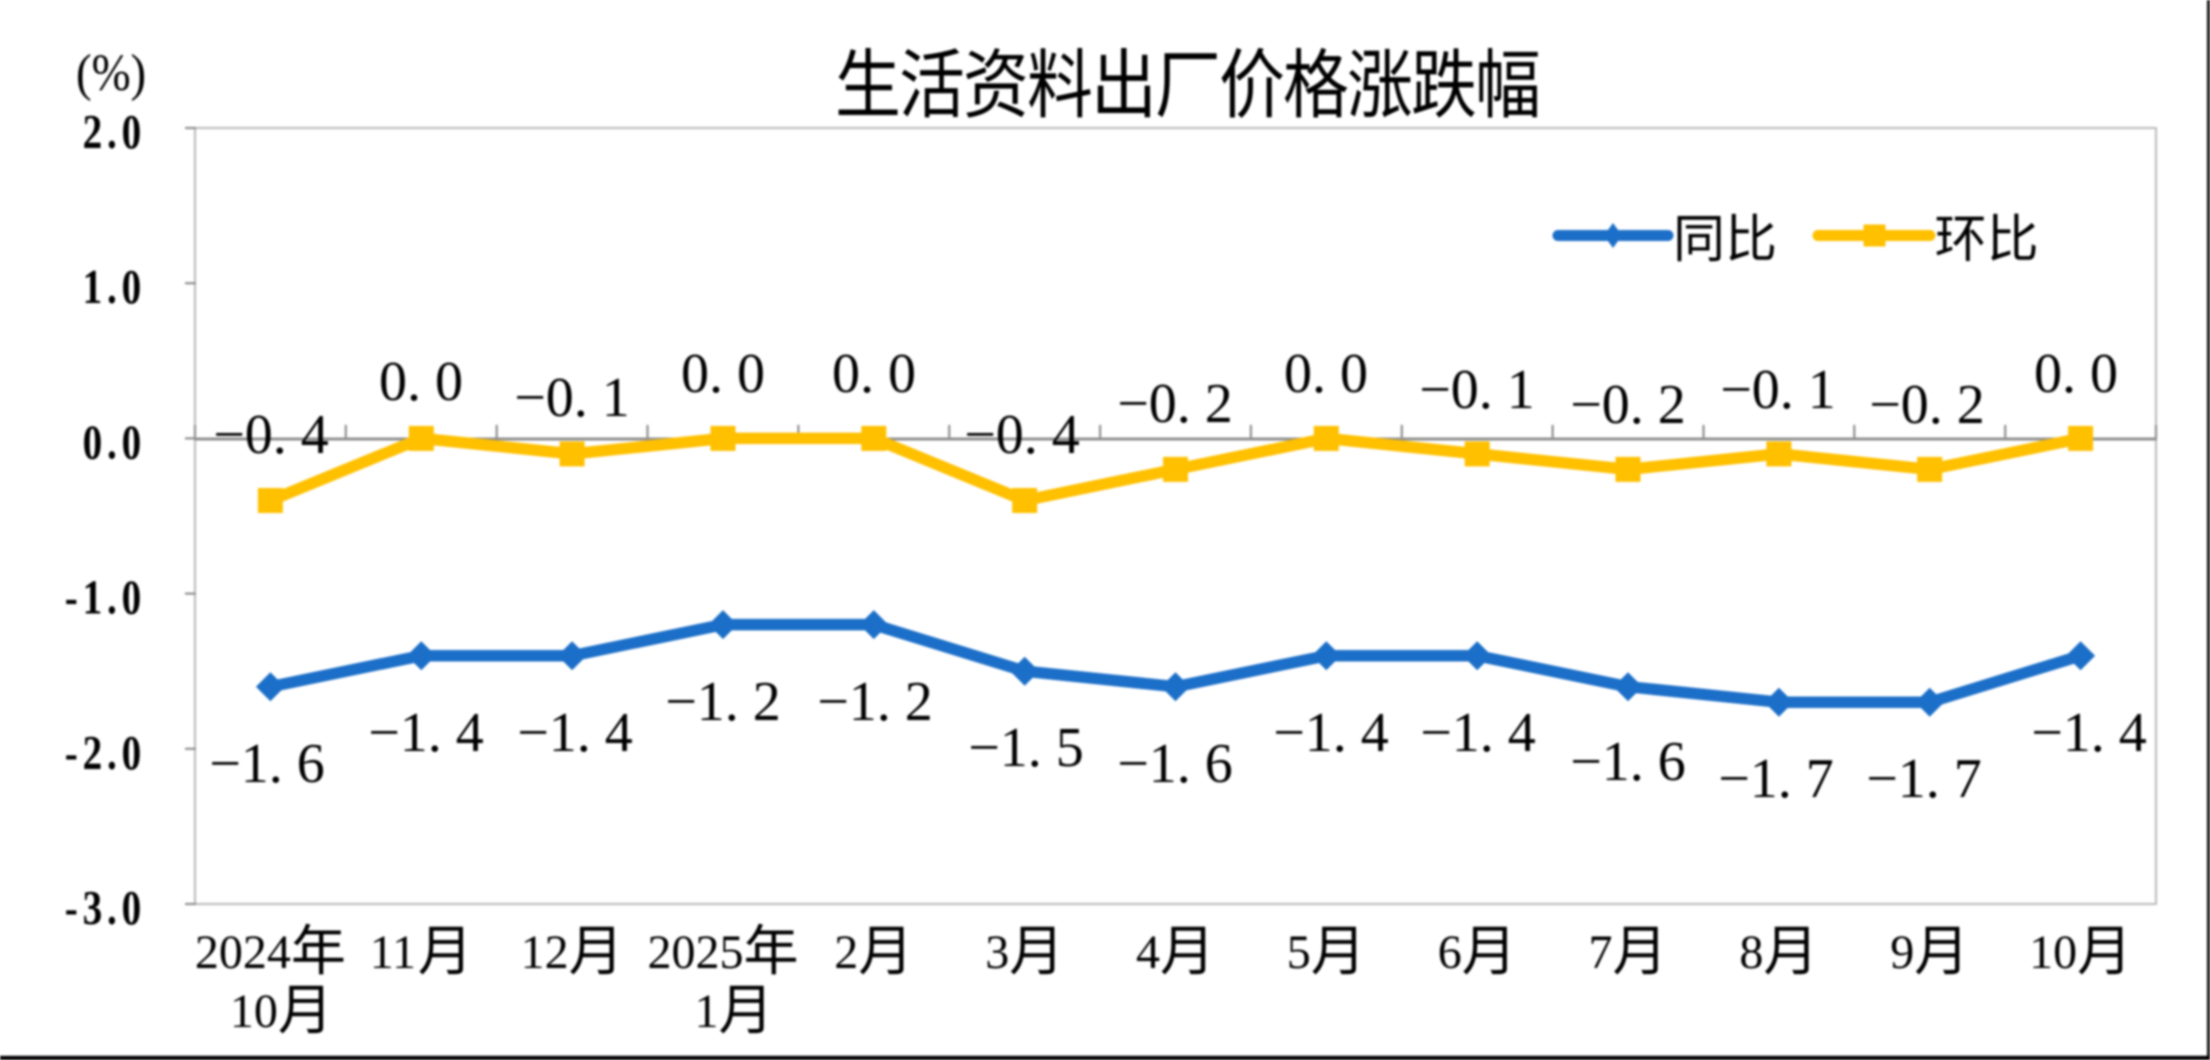 Image resolution: width=2210 pixels, height=1060 pixels. What do you see at coordinates (1601, 952) in the screenshot?
I see `svg-text: 7` at bounding box center [1601, 952].